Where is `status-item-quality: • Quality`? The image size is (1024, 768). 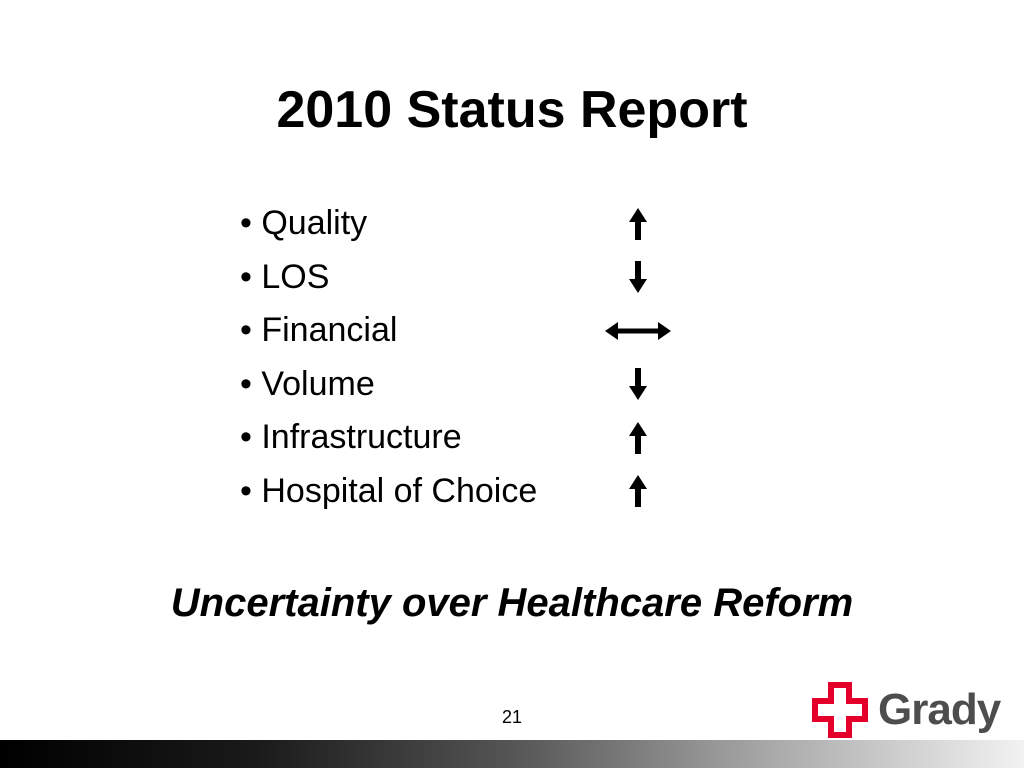 status-item-quality: • Quality is located at coordinates (470, 224).